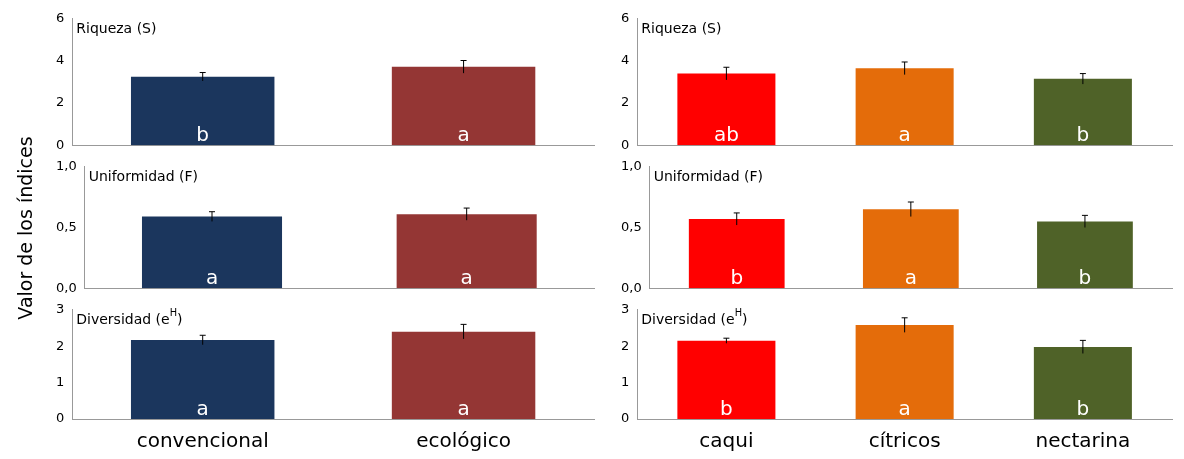  What do you see at coordinates (25, 227) in the screenshot?
I see `y-axis-title: Valor de los índices` at bounding box center [25, 227].